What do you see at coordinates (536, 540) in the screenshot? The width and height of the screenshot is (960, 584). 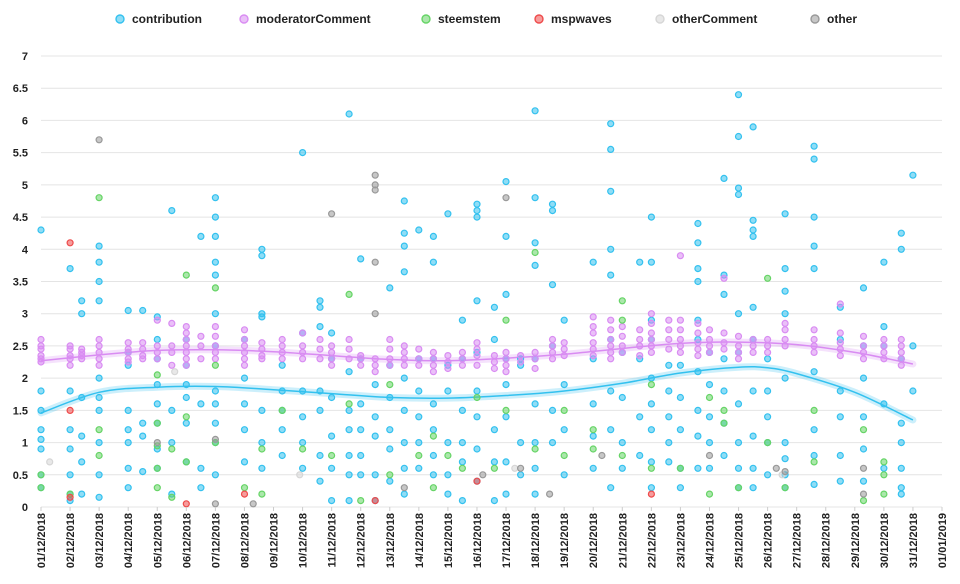 I see `x-tick-label: 18/12/2018` at bounding box center [536, 540].